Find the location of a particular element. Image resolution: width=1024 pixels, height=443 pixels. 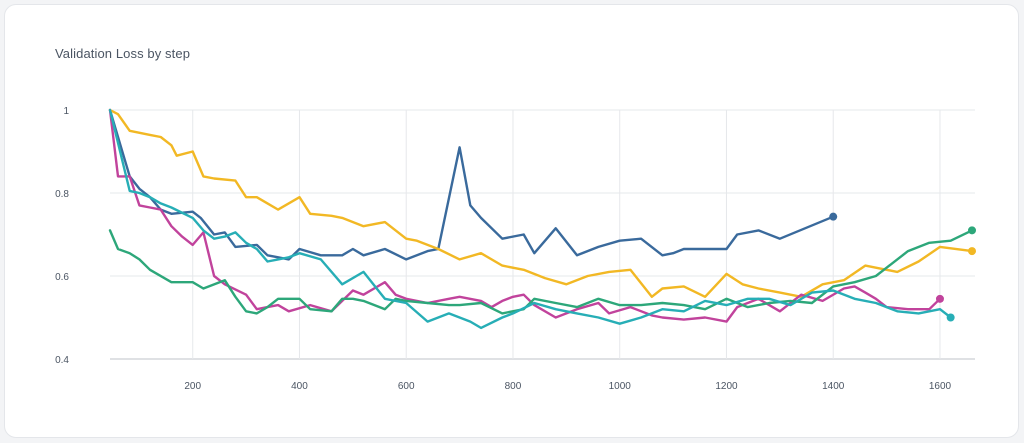

x-tick-label: 600 is located at coordinates (406, 386).